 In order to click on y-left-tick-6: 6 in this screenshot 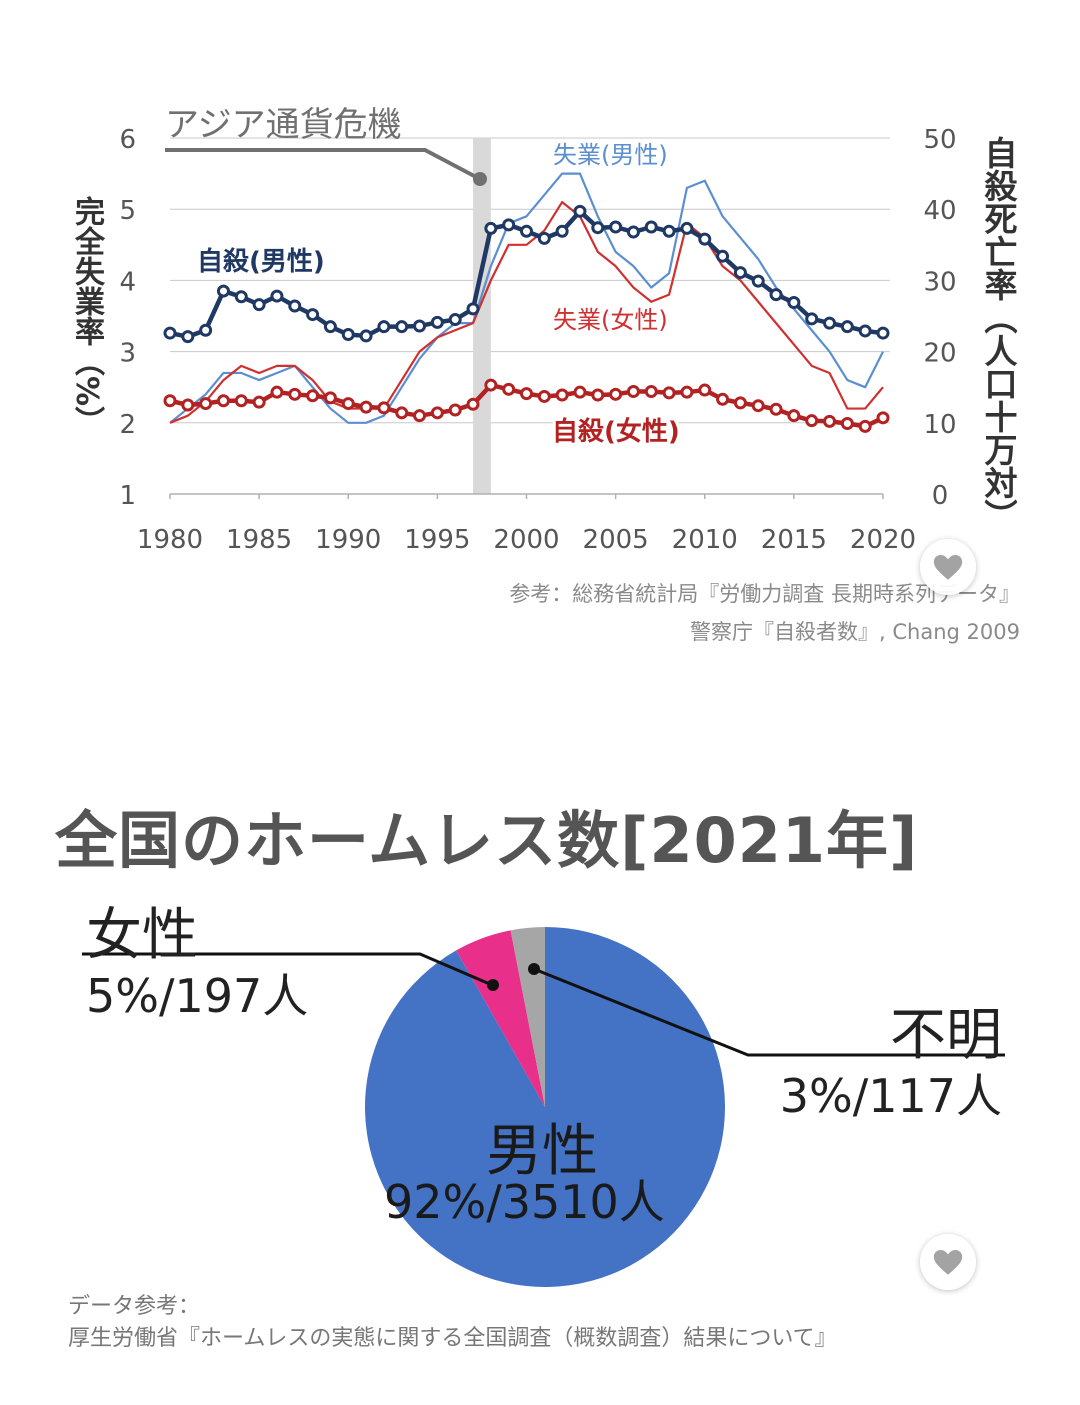, I will do `click(127, 140)`.